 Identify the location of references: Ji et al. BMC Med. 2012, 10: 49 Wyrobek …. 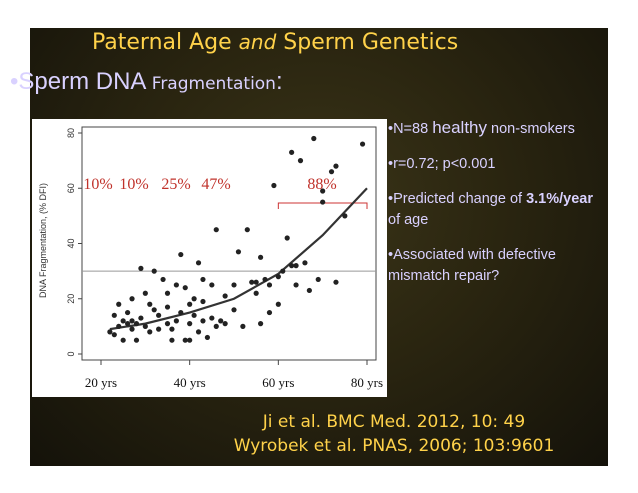
(319, 434).